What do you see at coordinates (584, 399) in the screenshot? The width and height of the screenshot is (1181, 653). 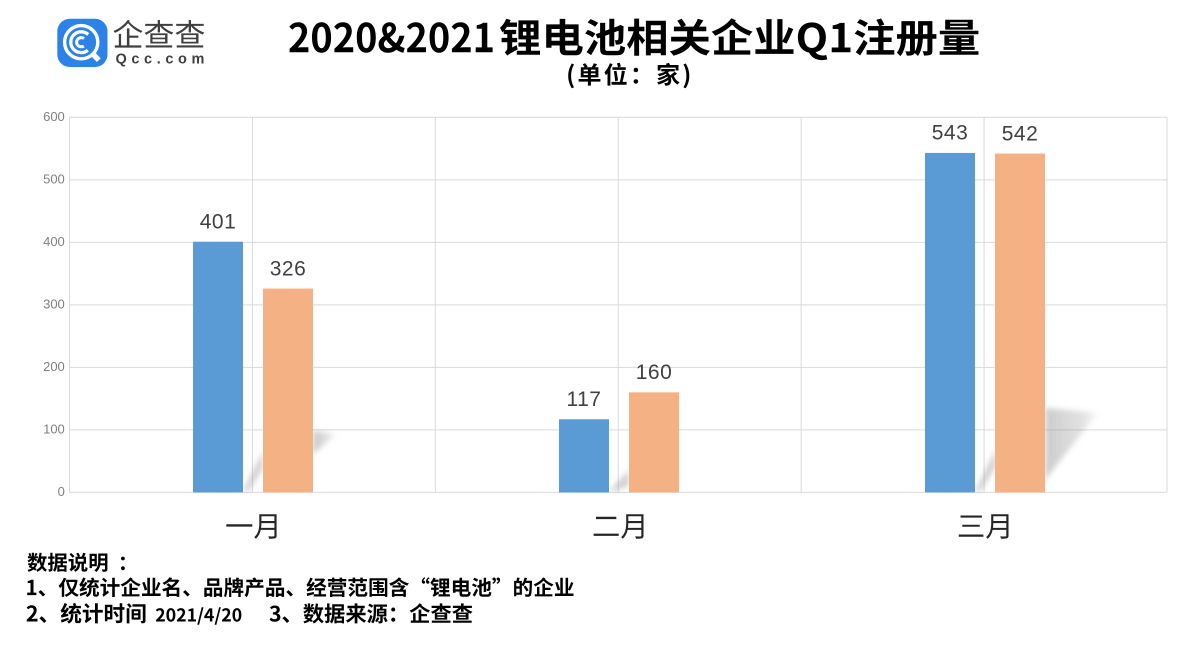 I see `svg-text: 117` at bounding box center [584, 399].